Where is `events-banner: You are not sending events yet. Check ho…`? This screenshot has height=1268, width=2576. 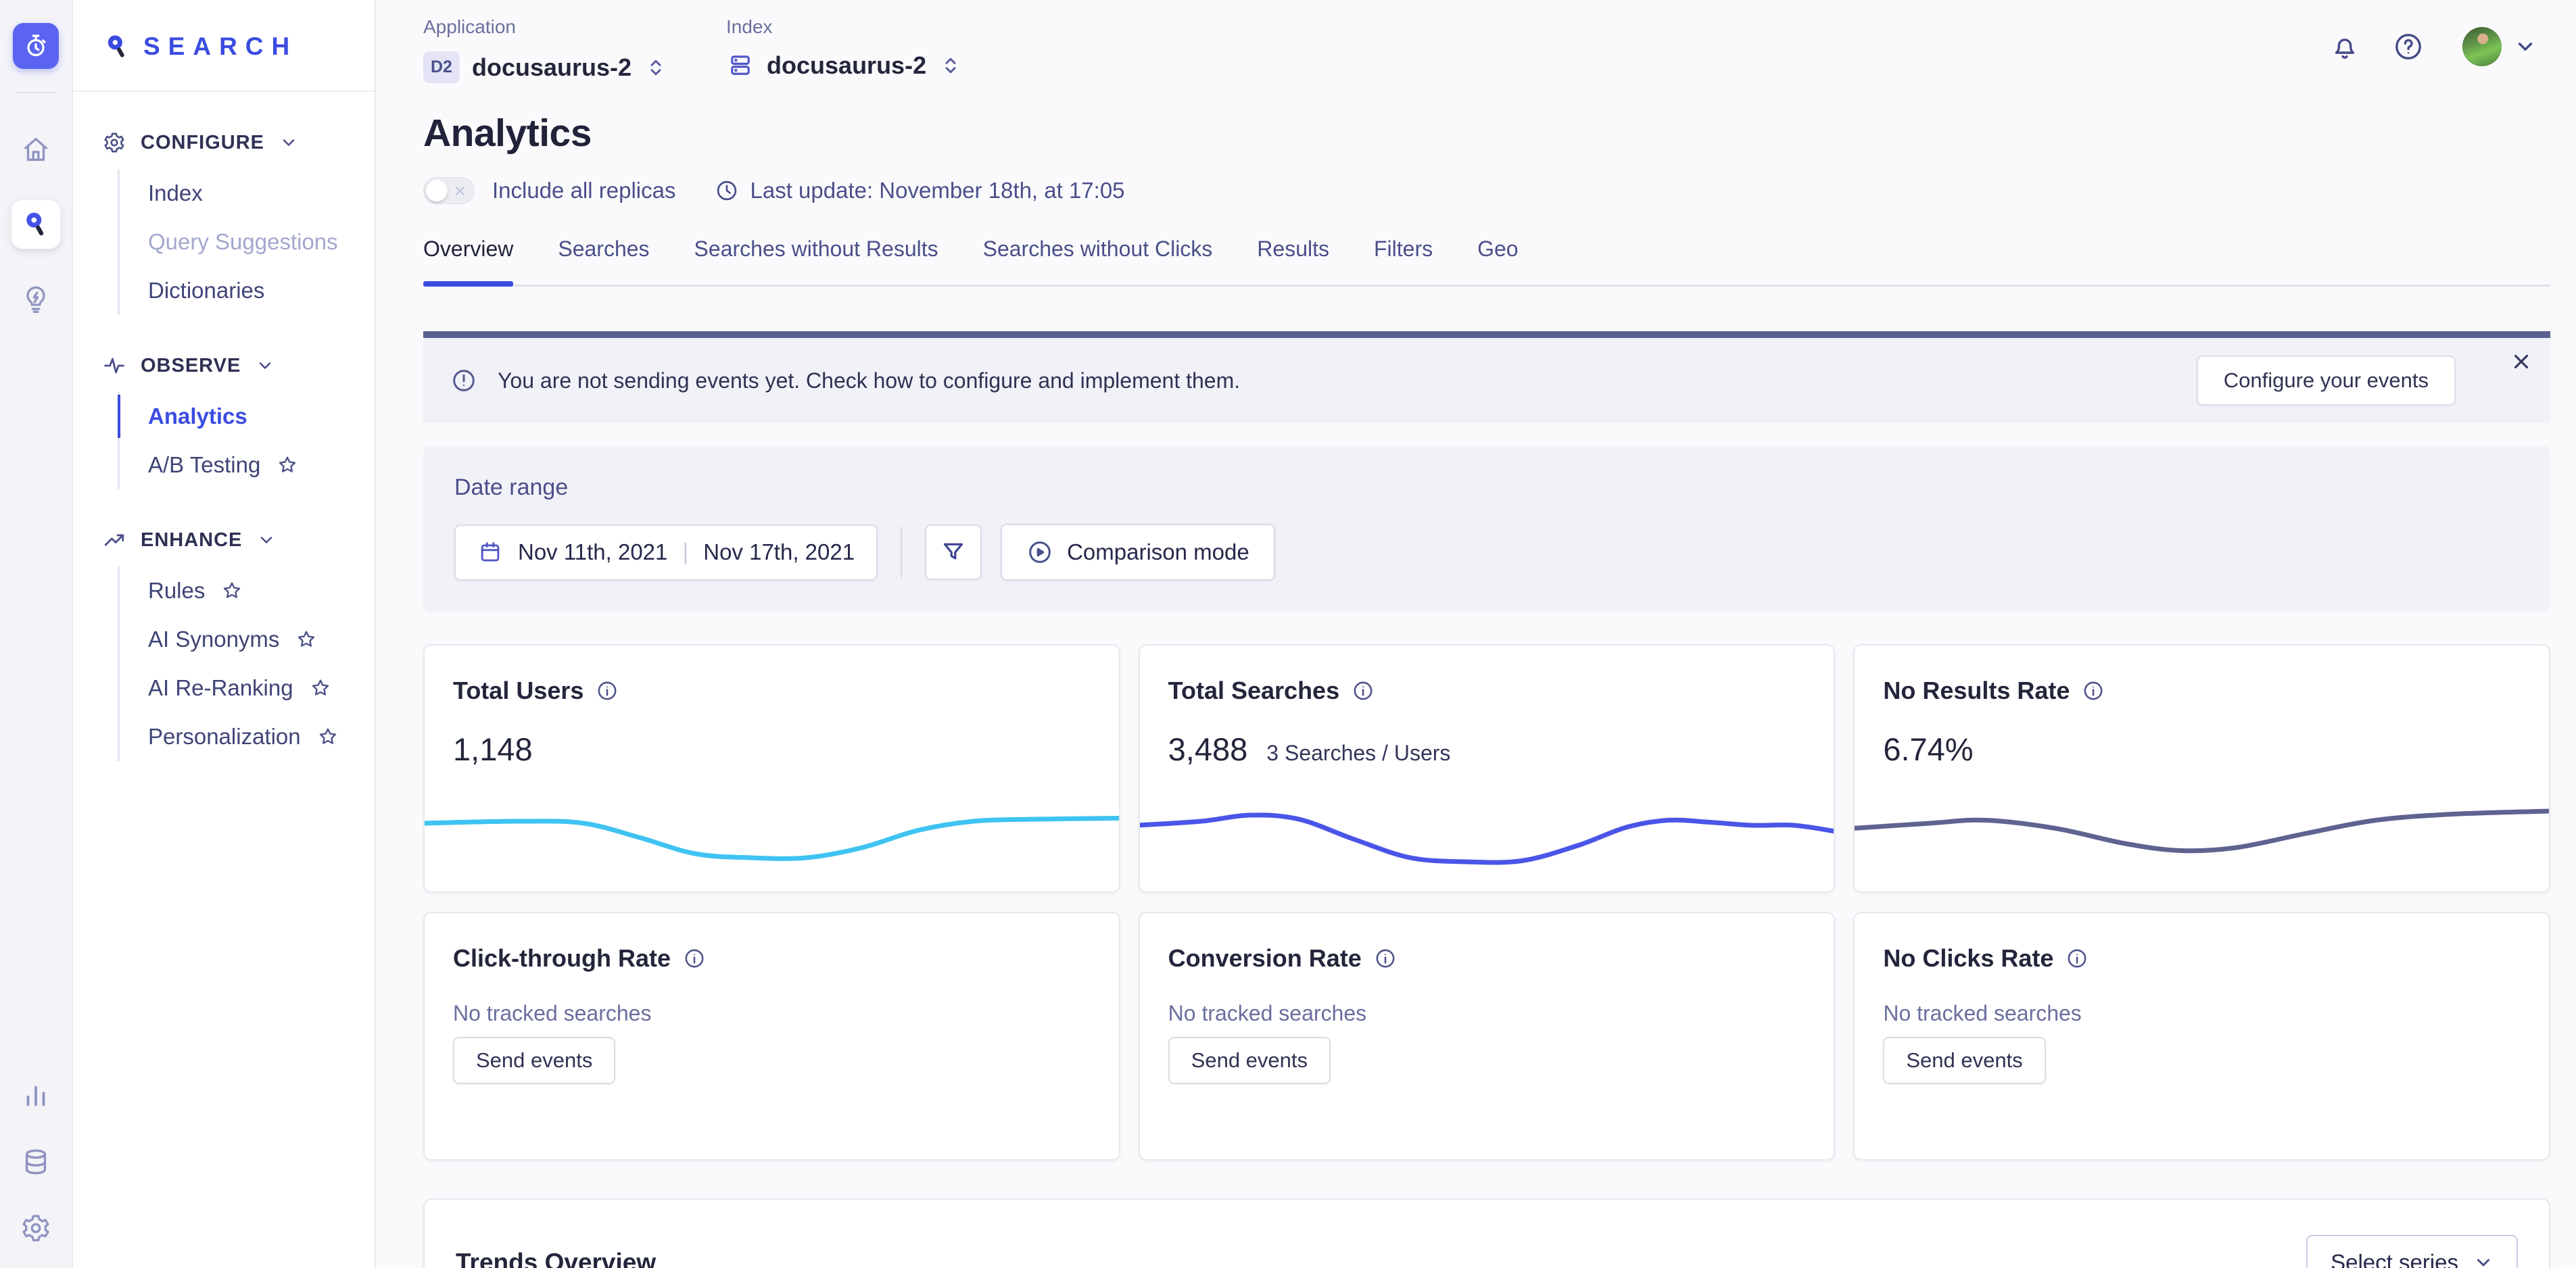 events-banner: You are not sending events yet. Check ho… is located at coordinates (1486, 377).